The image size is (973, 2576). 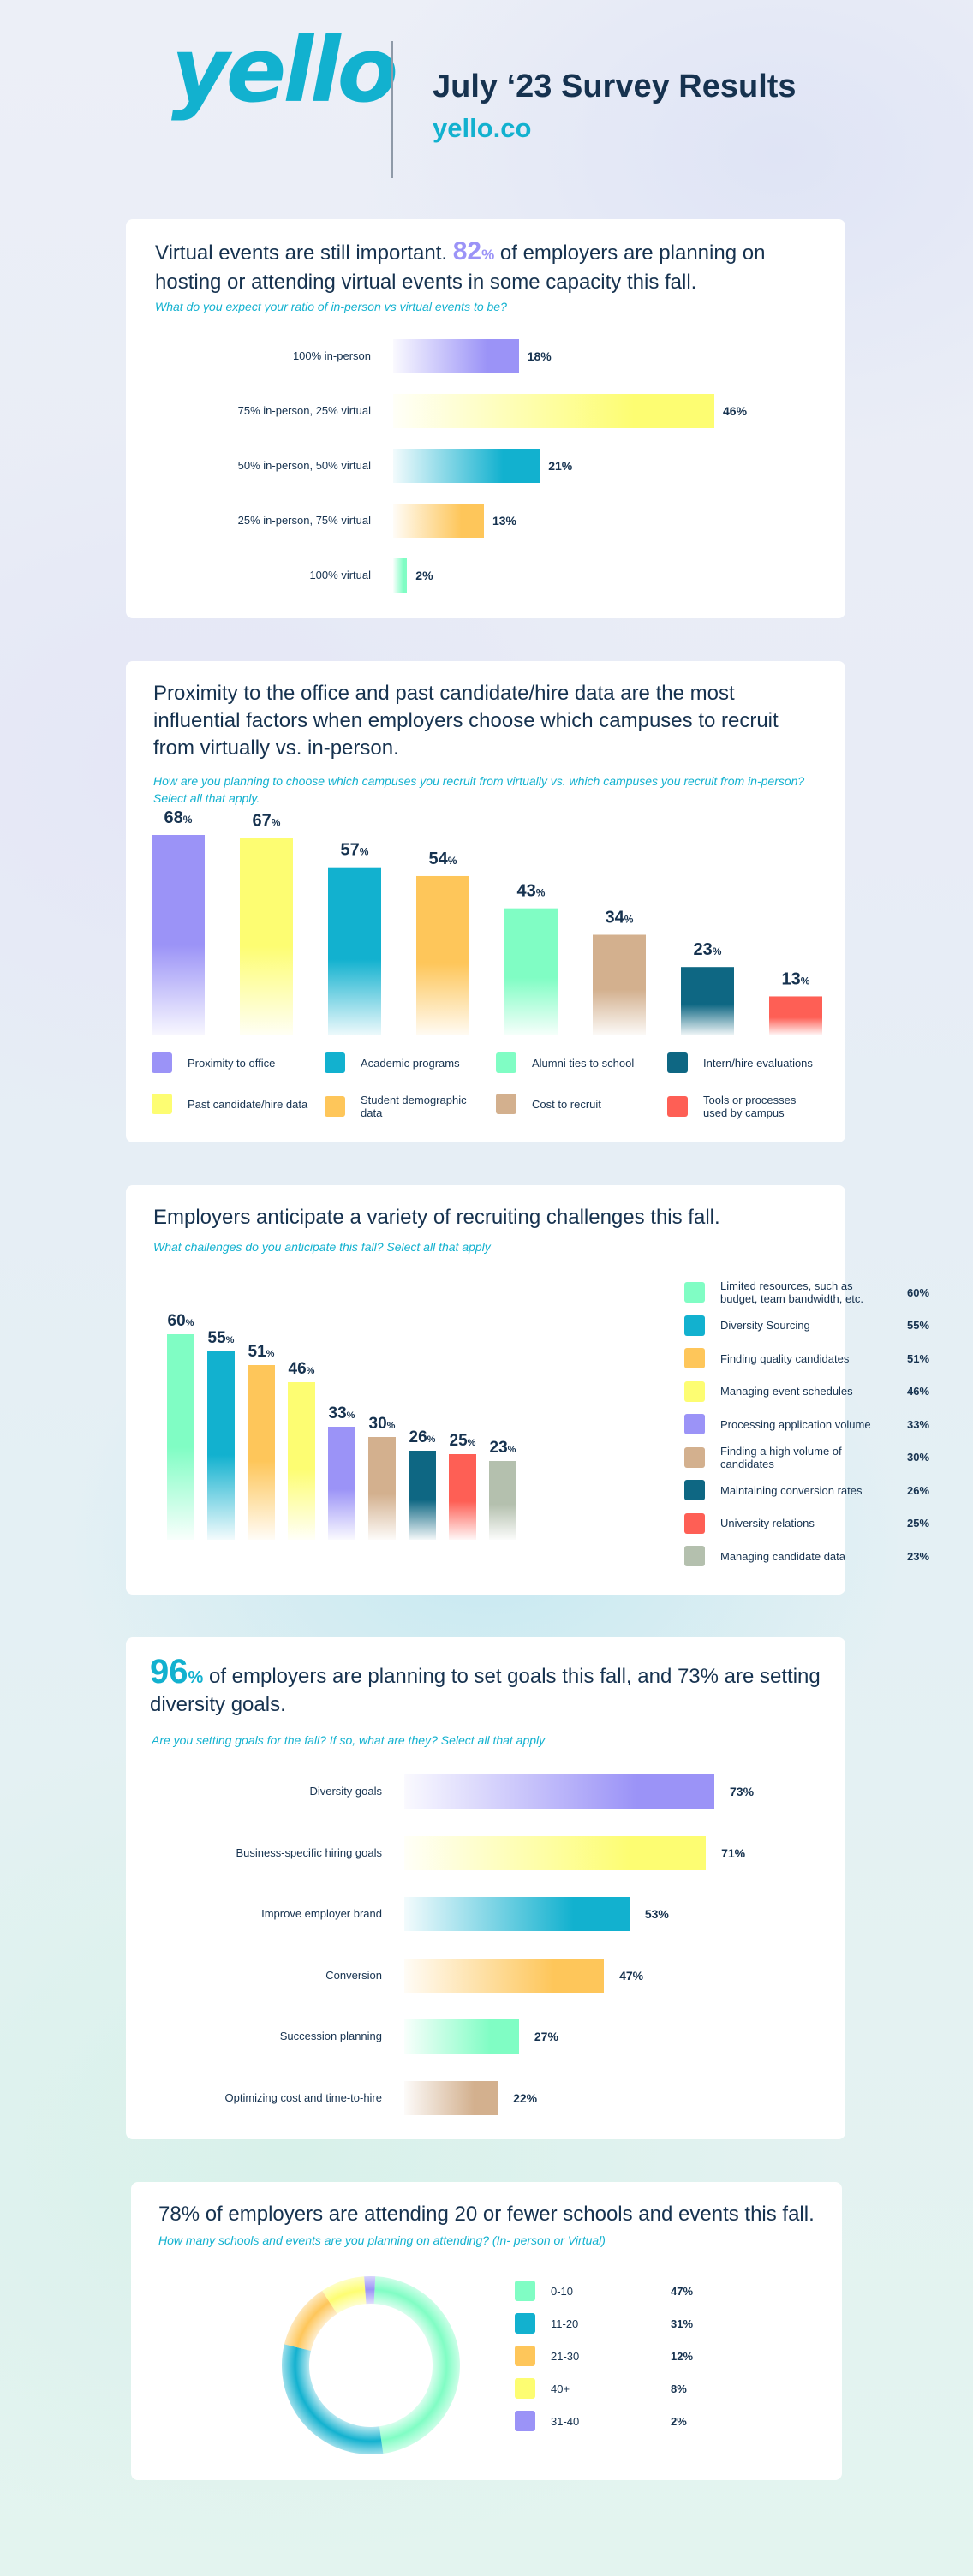 I want to click on yello-logo: yello, so click(x=284, y=70).